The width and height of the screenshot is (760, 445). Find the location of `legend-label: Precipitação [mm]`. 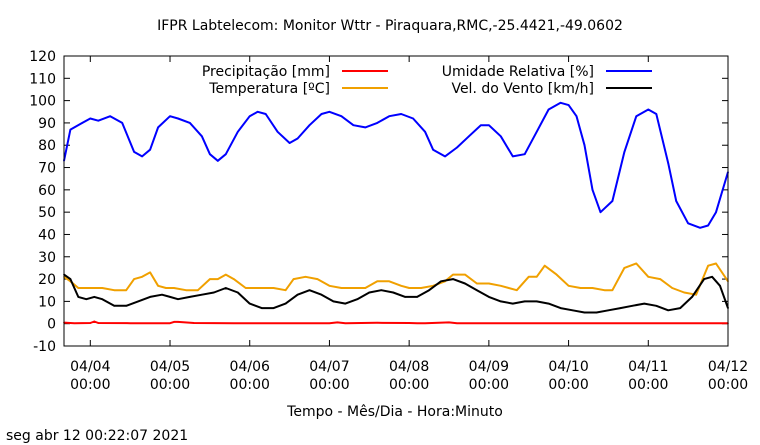

legend-label: Precipitação [mm] is located at coordinates (266, 72).